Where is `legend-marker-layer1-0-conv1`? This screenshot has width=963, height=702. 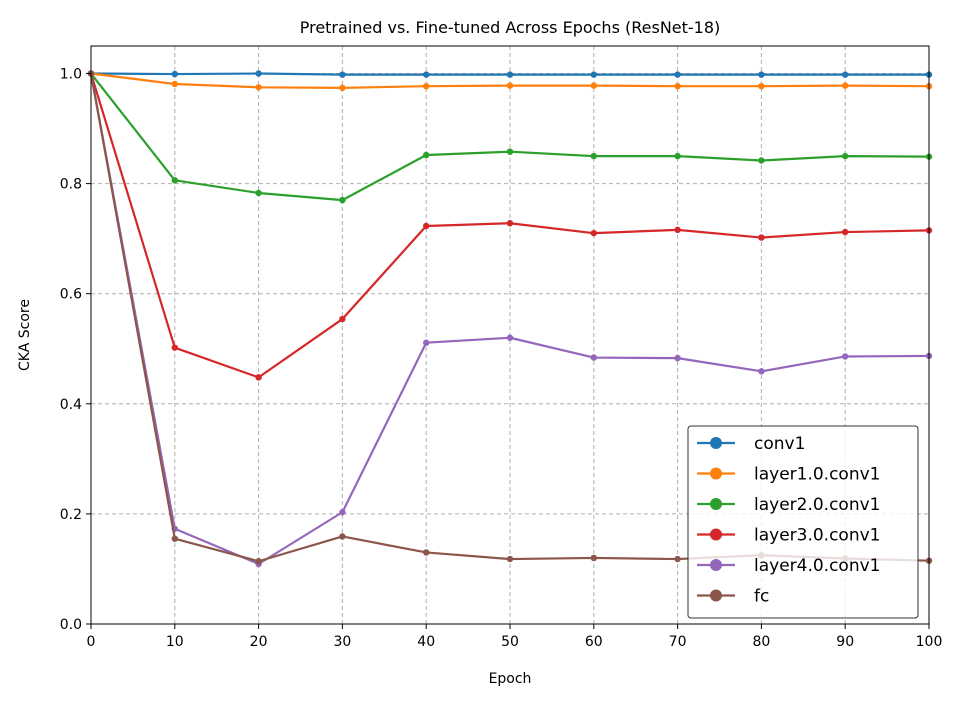
legend-marker-layer1-0-conv1 is located at coordinates (716, 473).